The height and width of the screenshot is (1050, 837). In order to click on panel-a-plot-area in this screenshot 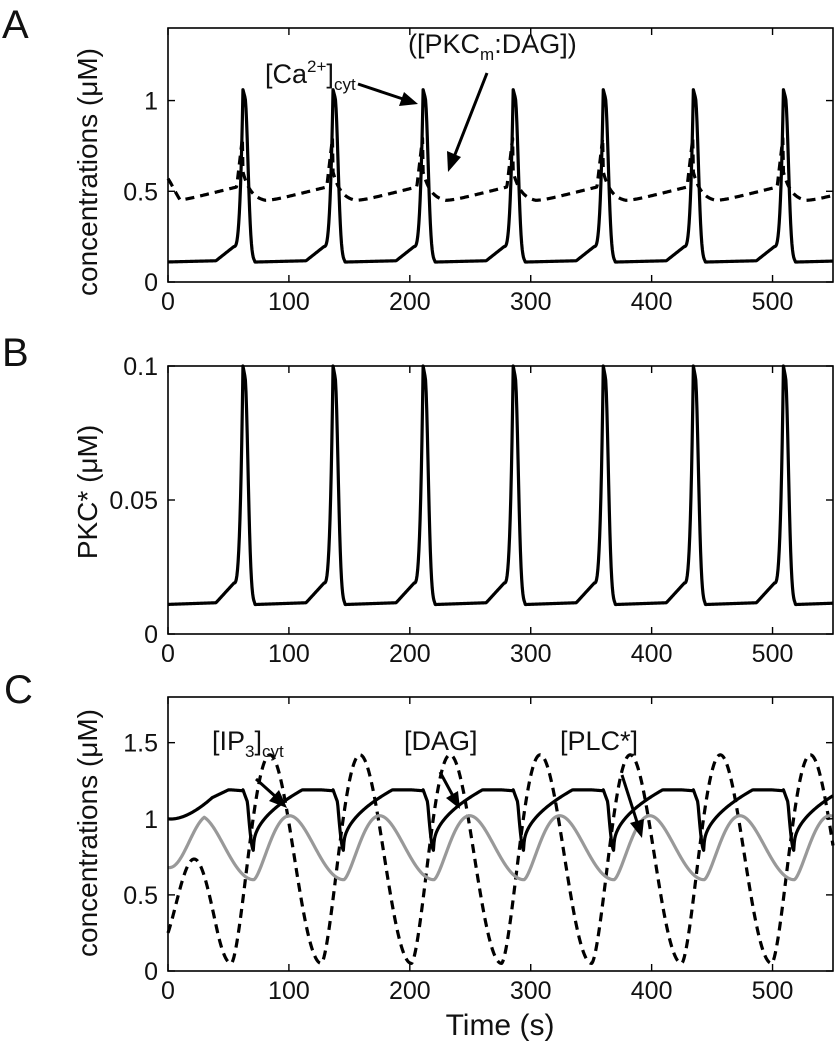, I will do `click(500, 176)`.